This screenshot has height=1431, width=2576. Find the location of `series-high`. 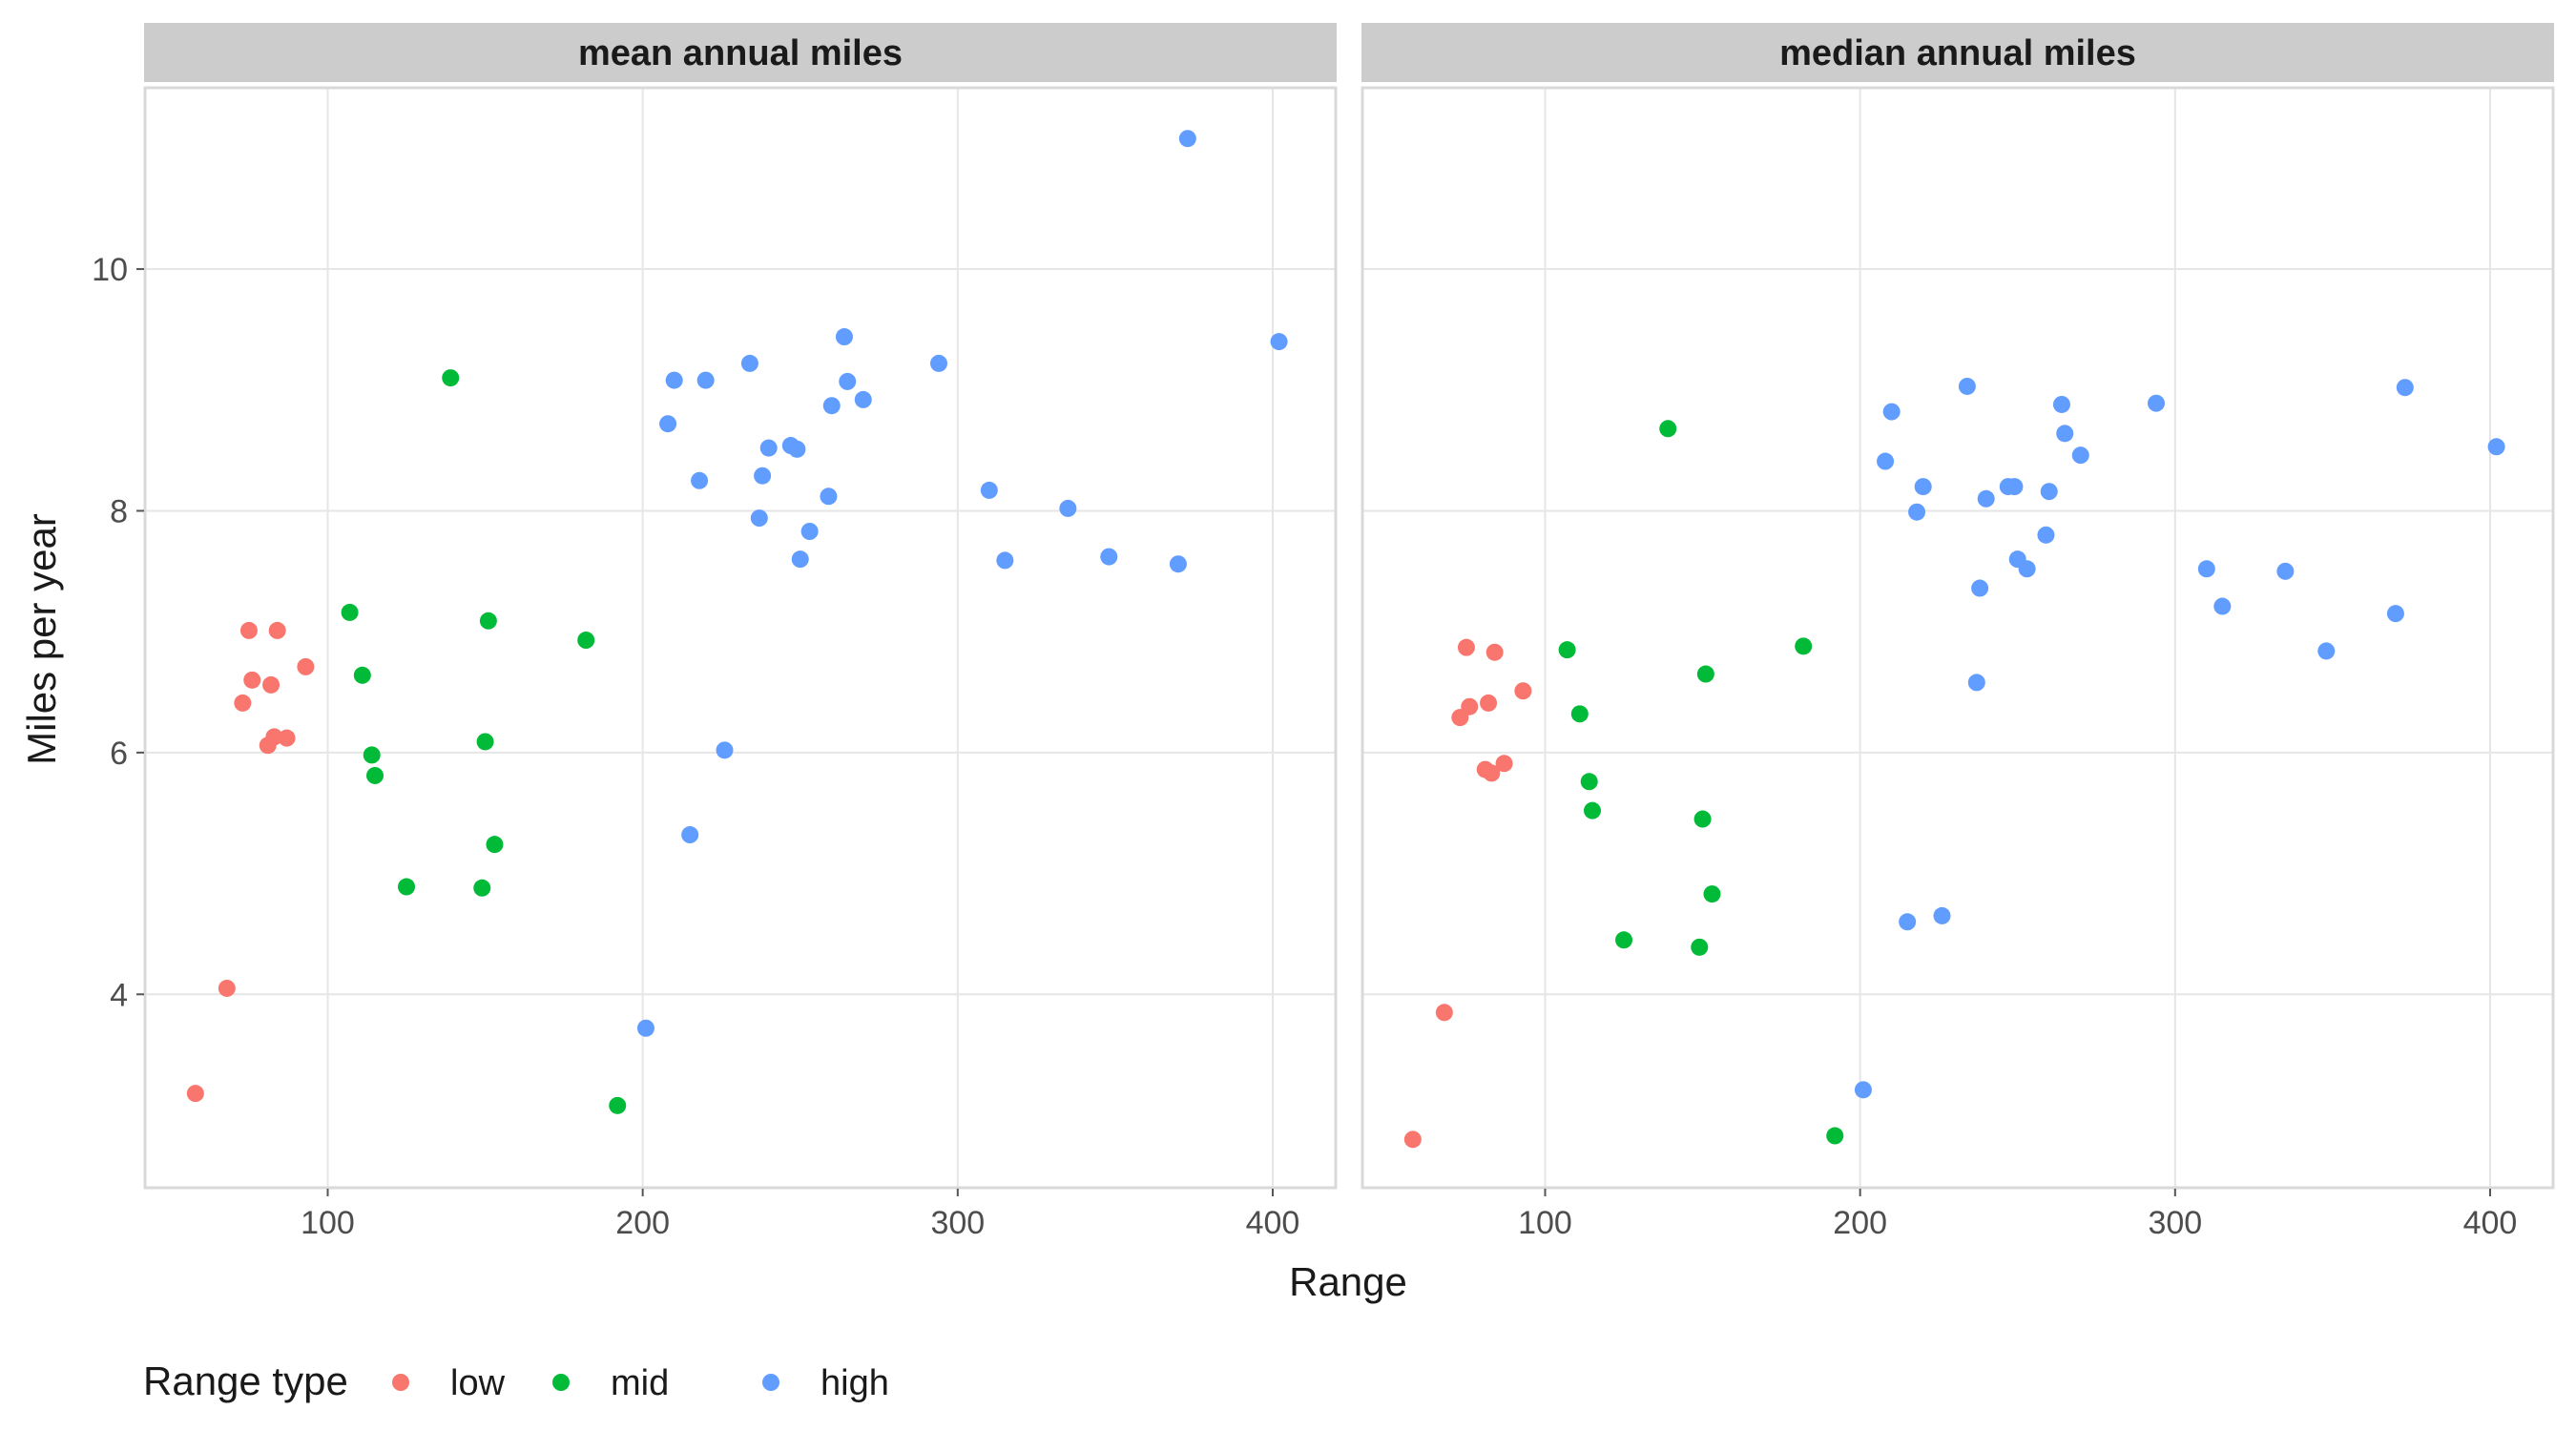

series-high is located at coordinates (2179, 738).